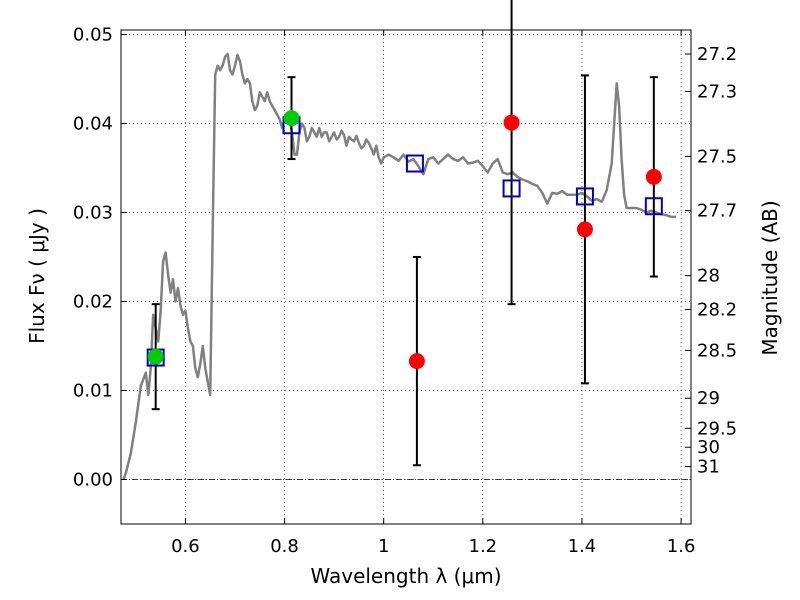 This screenshot has height=600, width=800. What do you see at coordinates (717, 211) in the screenshot?
I see `right-tick-label: 27.7` at bounding box center [717, 211].